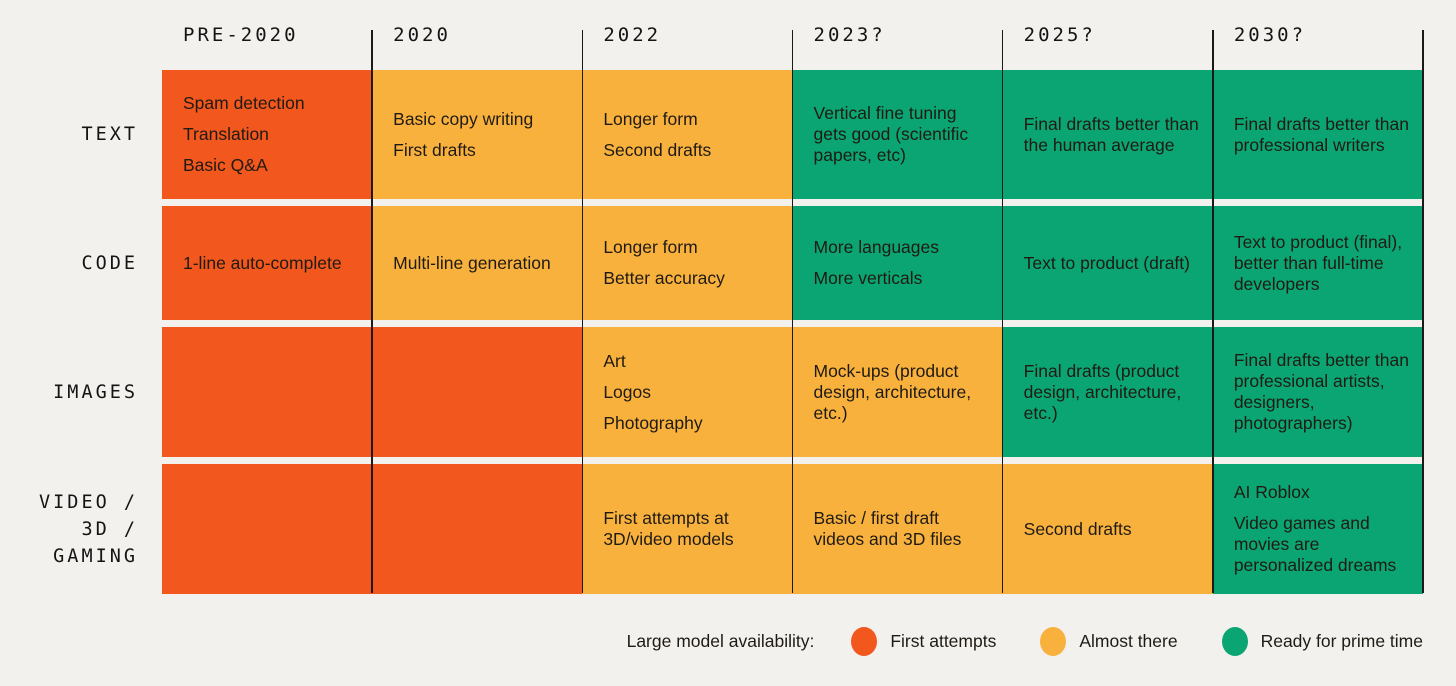 The width and height of the screenshot is (1456, 686). Describe the element at coordinates (244, 103) in the screenshot. I see `cell-item: Spam detection` at that location.